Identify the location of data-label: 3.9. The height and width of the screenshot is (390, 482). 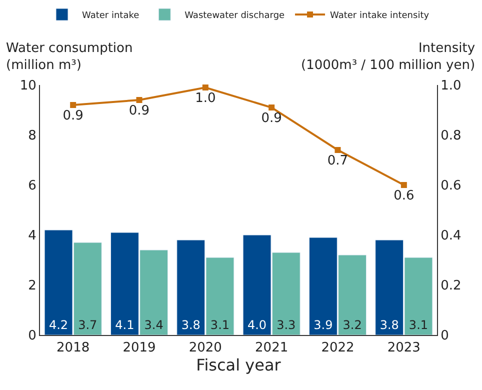
(323, 325).